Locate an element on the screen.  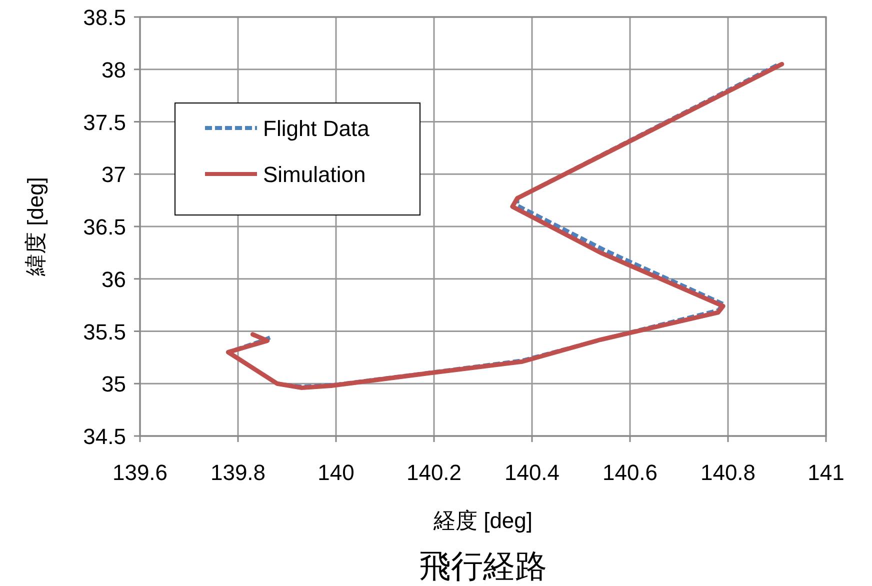
y-tick-label: 34.5 is located at coordinates (104, 436).